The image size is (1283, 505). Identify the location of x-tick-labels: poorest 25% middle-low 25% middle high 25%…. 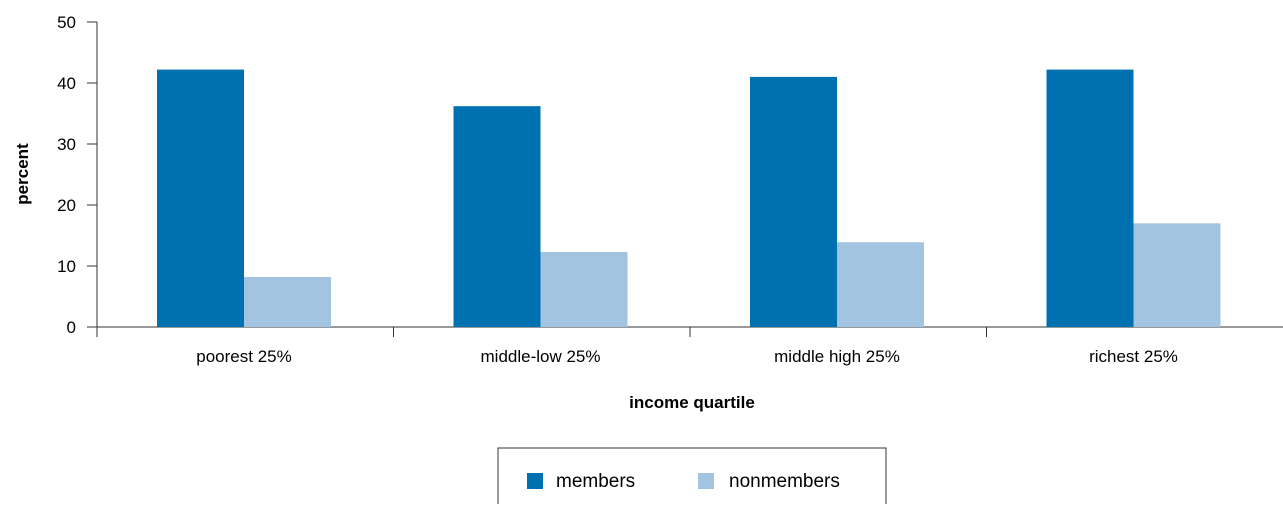
(687, 356).